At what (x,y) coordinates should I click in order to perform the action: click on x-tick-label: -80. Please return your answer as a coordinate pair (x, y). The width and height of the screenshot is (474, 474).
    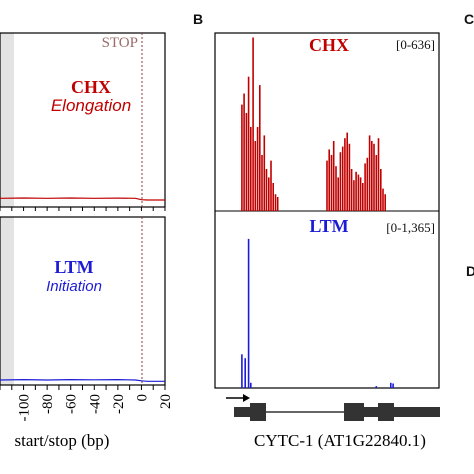
    Looking at the image, I should click on (48, 404).